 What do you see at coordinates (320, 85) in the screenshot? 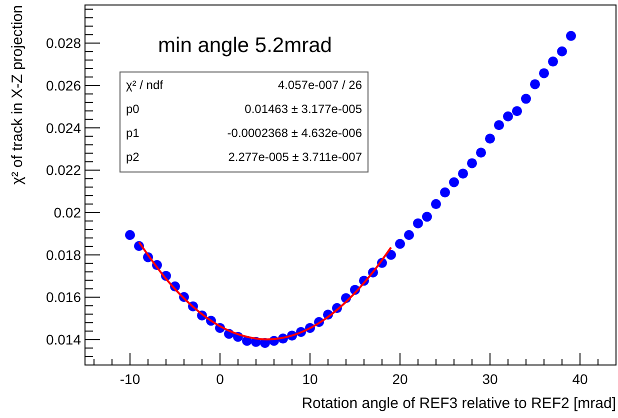
I see `annotation: 4.057e-007 / 26` at bounding box center [320, 85].